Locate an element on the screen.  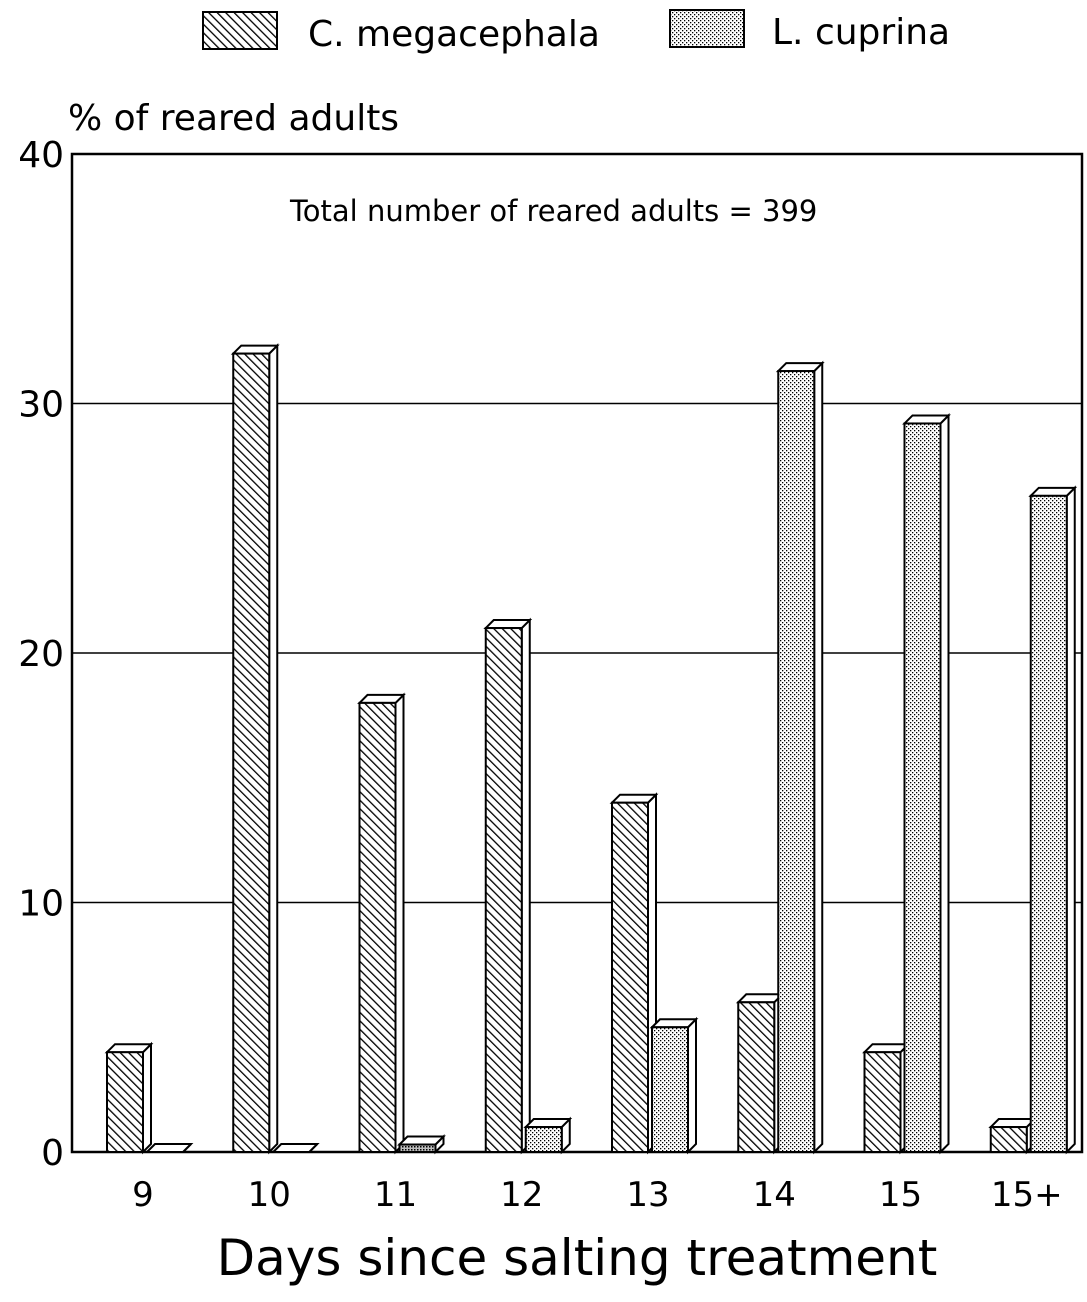
x-tick-label: 15 is located at coordinates (900, 1195).